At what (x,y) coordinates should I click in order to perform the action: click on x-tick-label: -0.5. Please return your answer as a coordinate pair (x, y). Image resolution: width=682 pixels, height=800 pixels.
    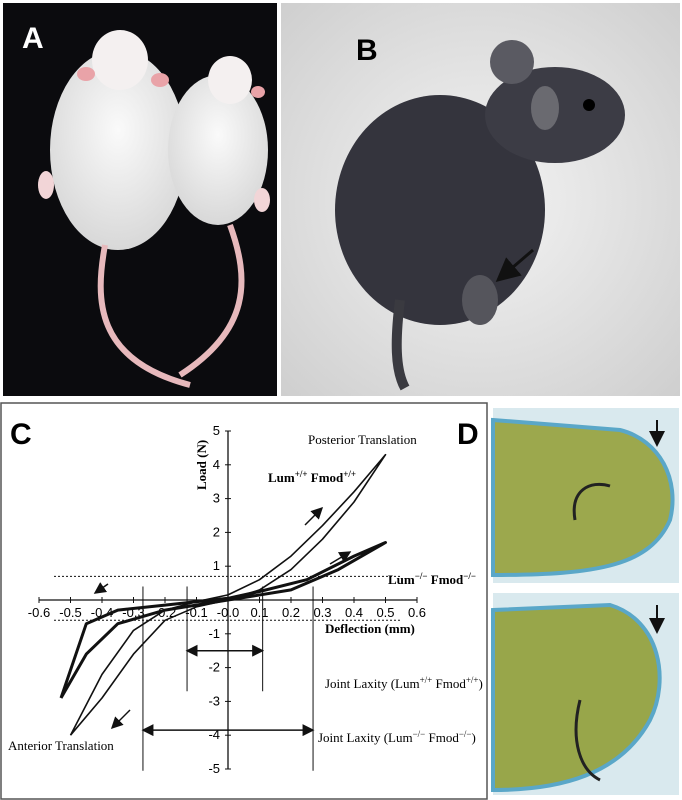
    Looking at the image, I should click on (70, 612).